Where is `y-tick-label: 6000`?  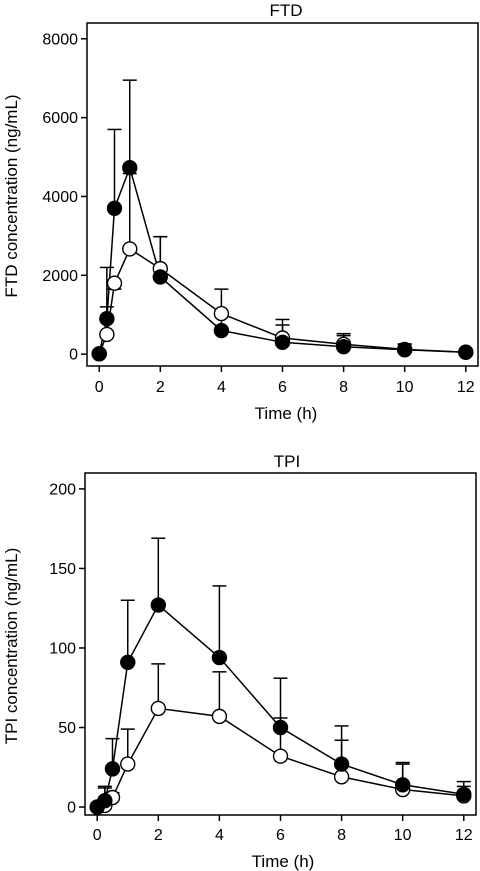 y-tick-label: 6000 is located at coordinates (60, 118).